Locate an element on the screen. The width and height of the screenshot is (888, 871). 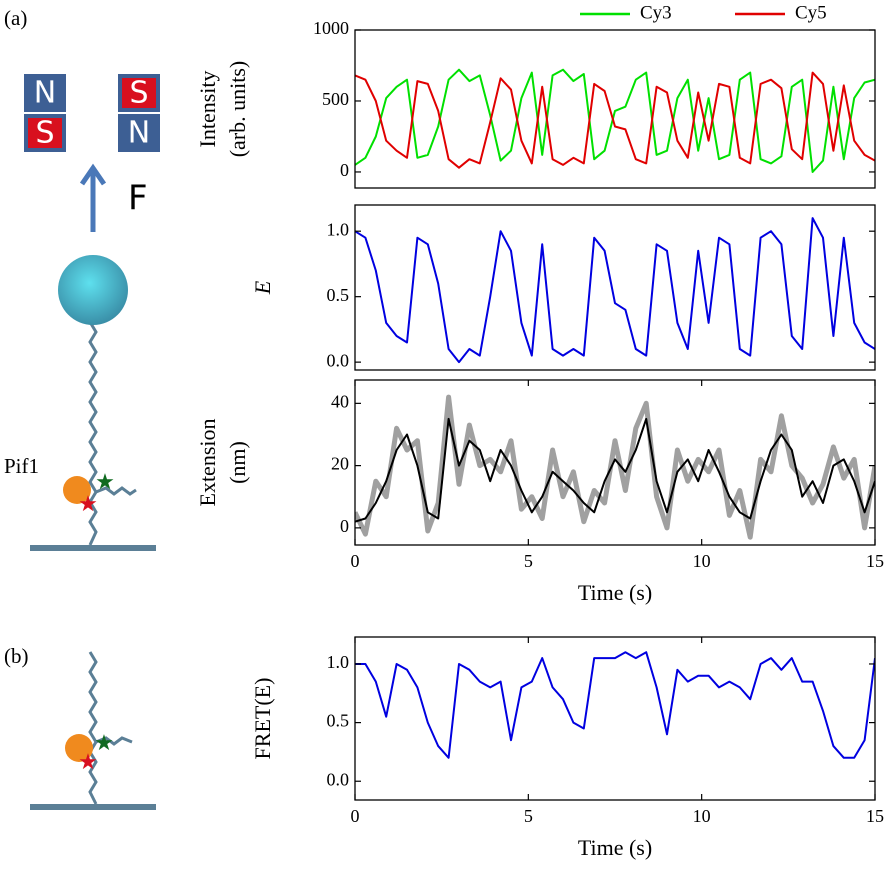
y-axis-label: (arb. units) is located at coordinates (237, 109).